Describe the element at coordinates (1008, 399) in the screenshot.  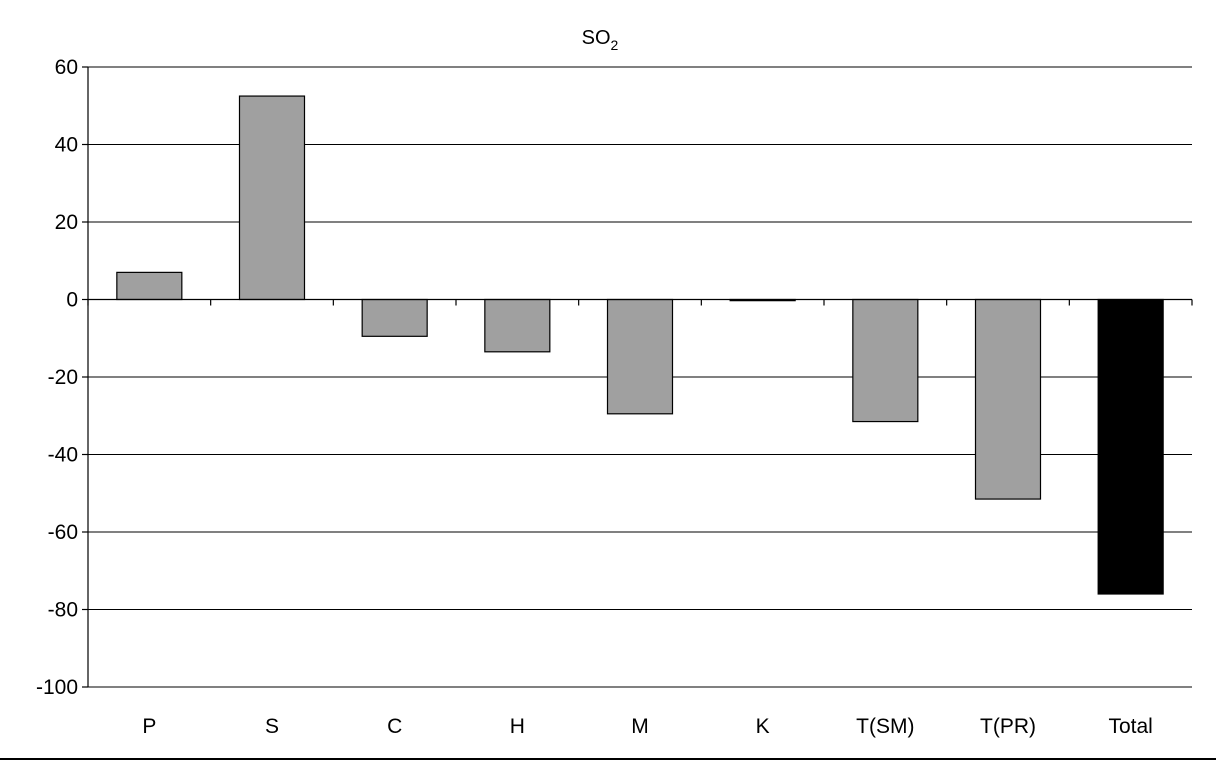
I see `bar-t-pr` at that location.